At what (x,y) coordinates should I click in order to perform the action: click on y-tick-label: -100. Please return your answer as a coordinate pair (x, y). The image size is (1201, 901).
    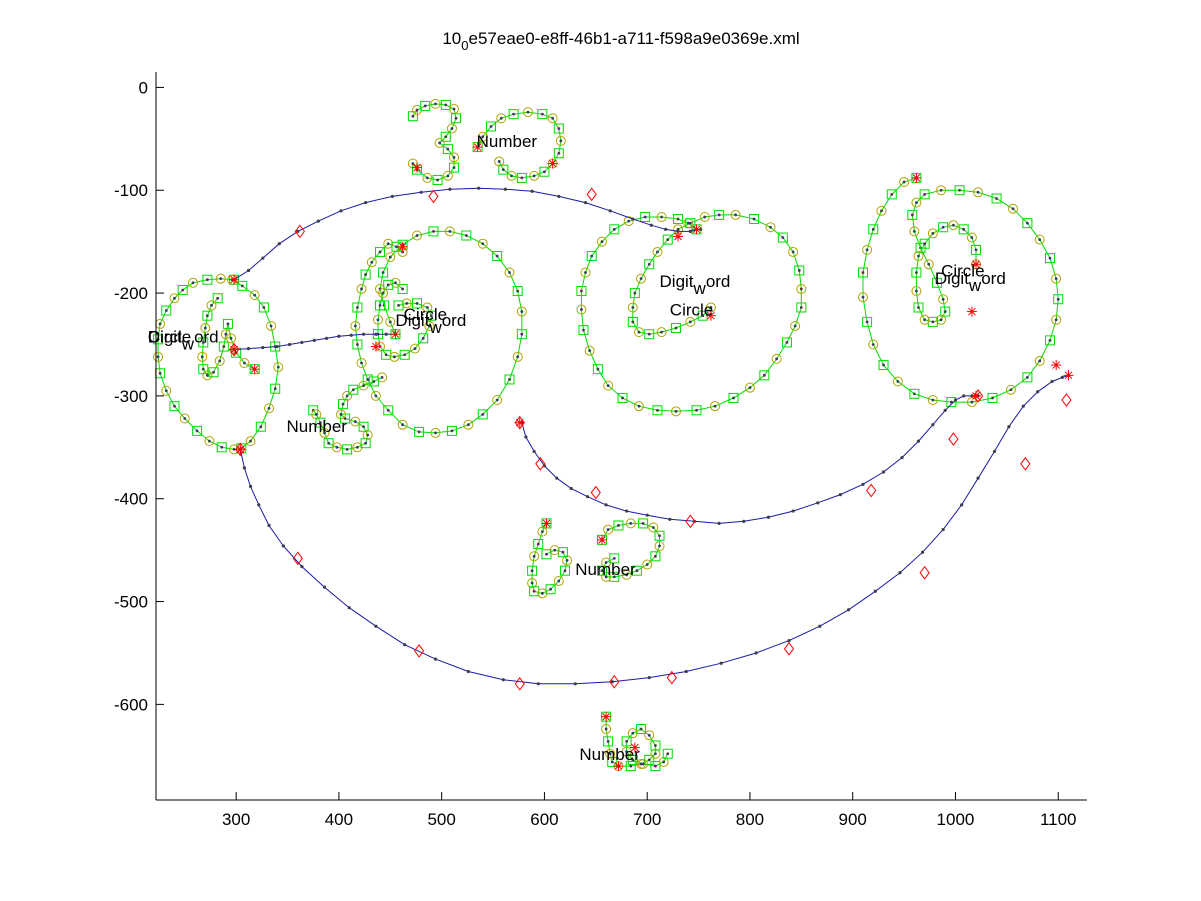
    Looking at the image, I should click on (131, 190).